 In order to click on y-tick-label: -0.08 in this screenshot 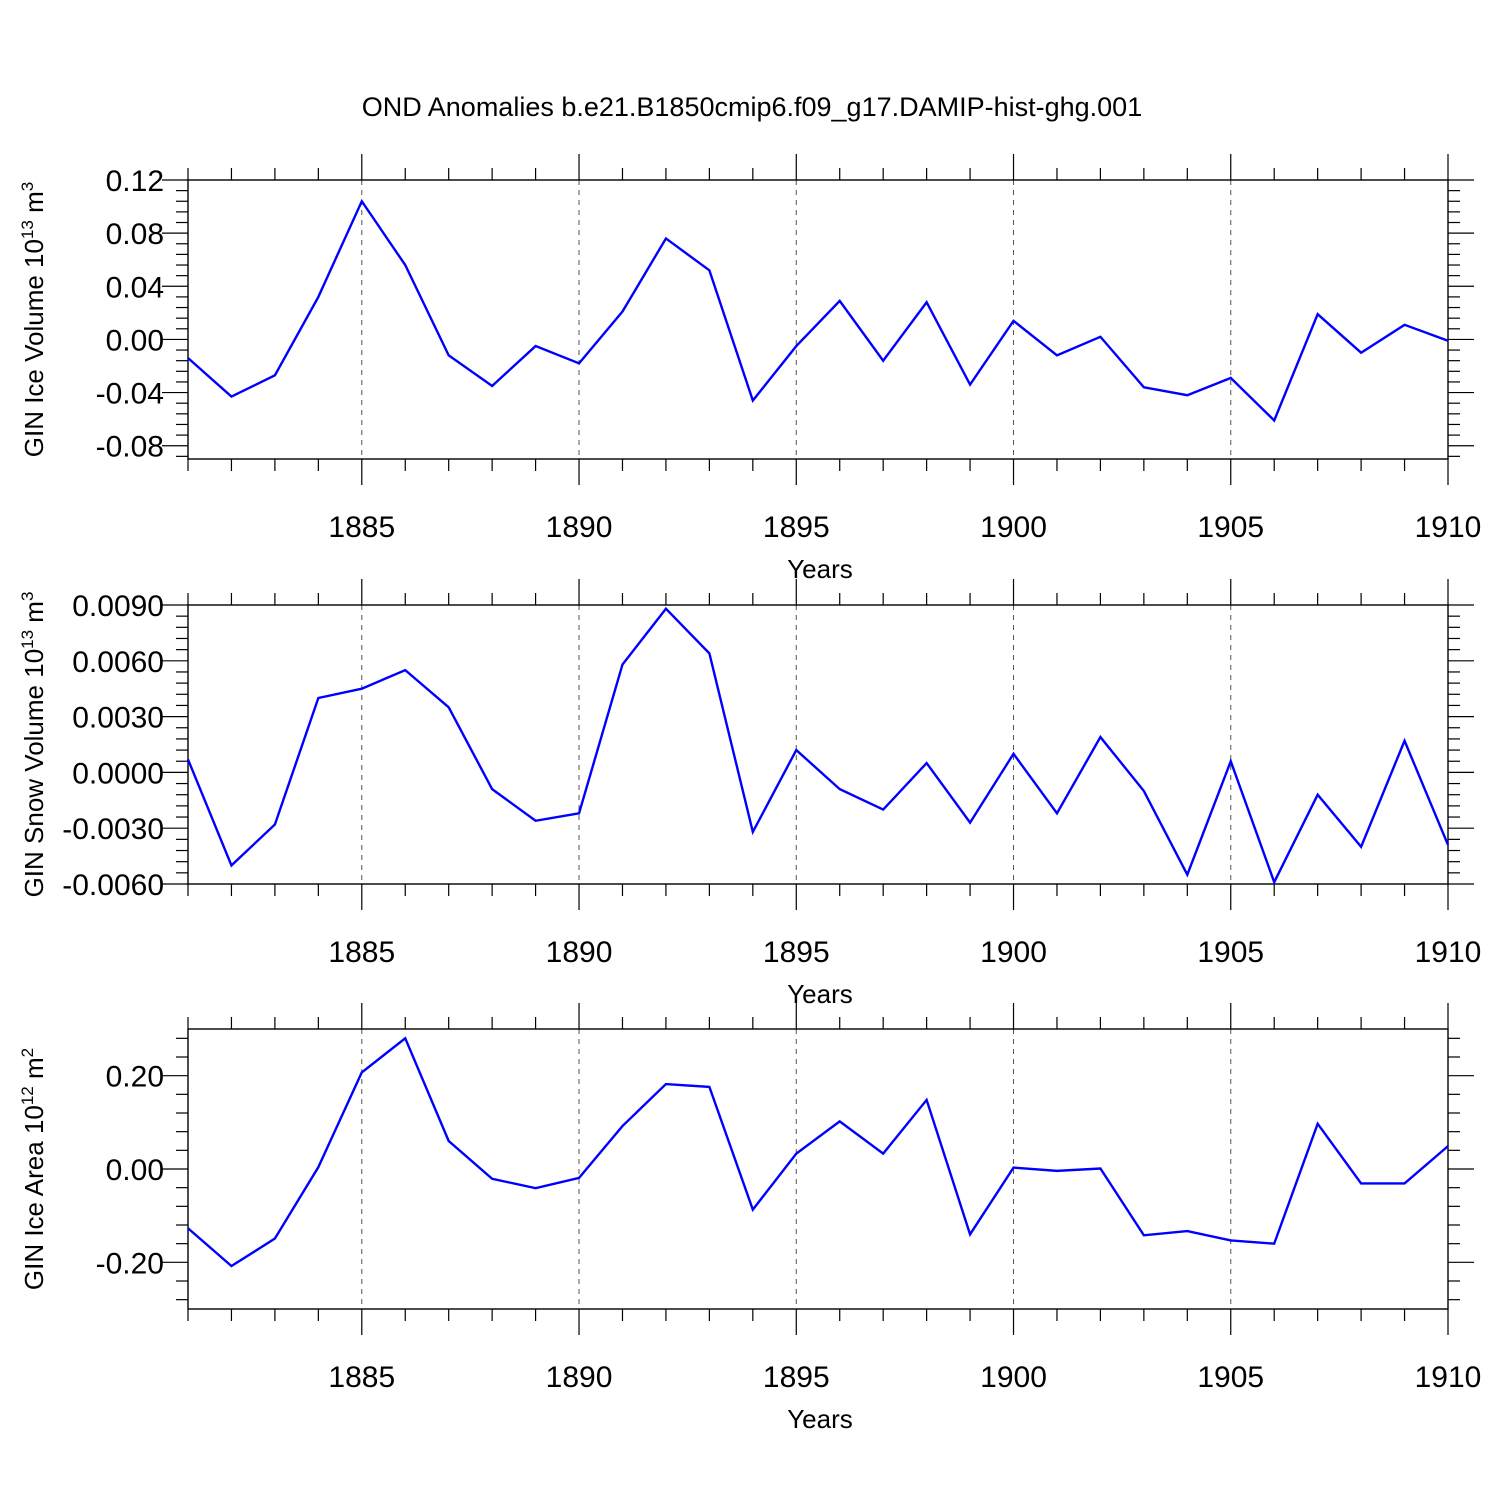, I will do `click(130, 447)`.